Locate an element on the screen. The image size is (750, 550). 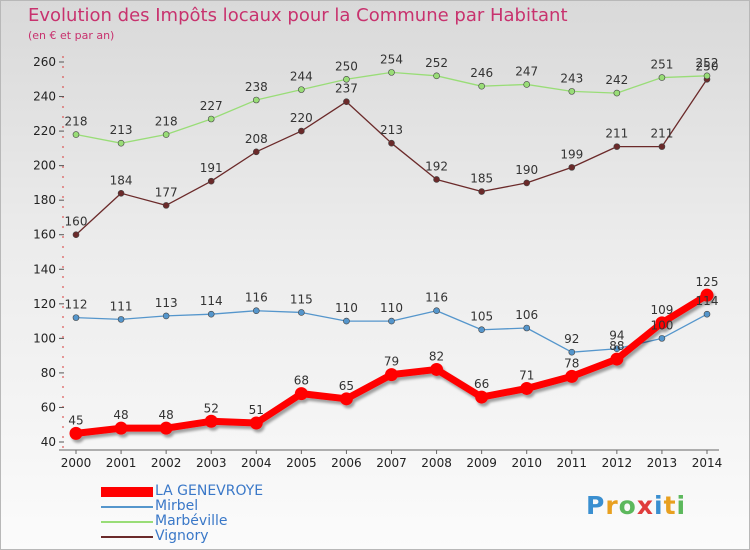
data-label: 246 is located at coordinates (481, 73).